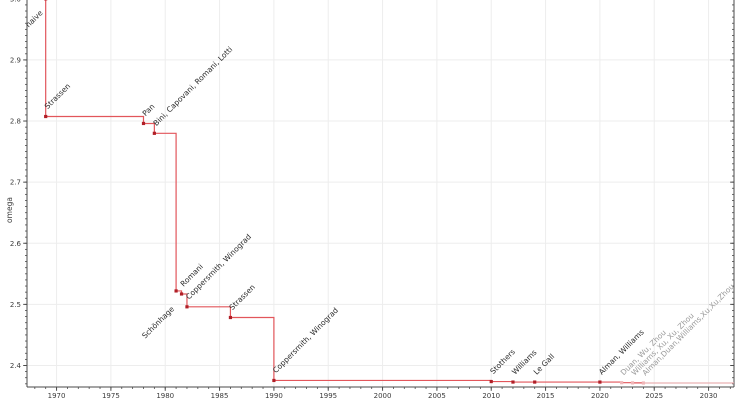 Image resolution: width=735 pixels, height=400 pixels. What do you see at coordinates (111, 396) in the screenshot?
I see `x-tick-label: 1975` at bounding box center [111, 396].